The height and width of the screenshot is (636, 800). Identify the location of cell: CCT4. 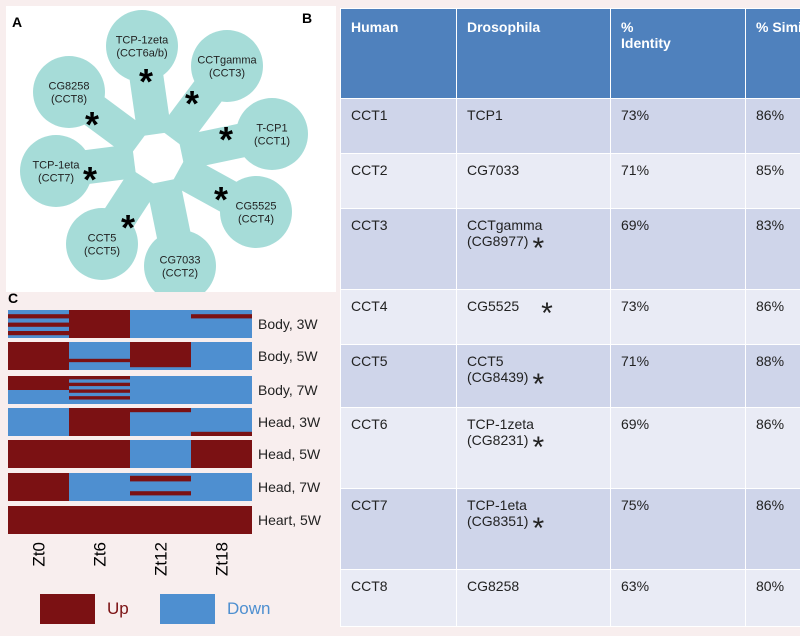
(398, 317).